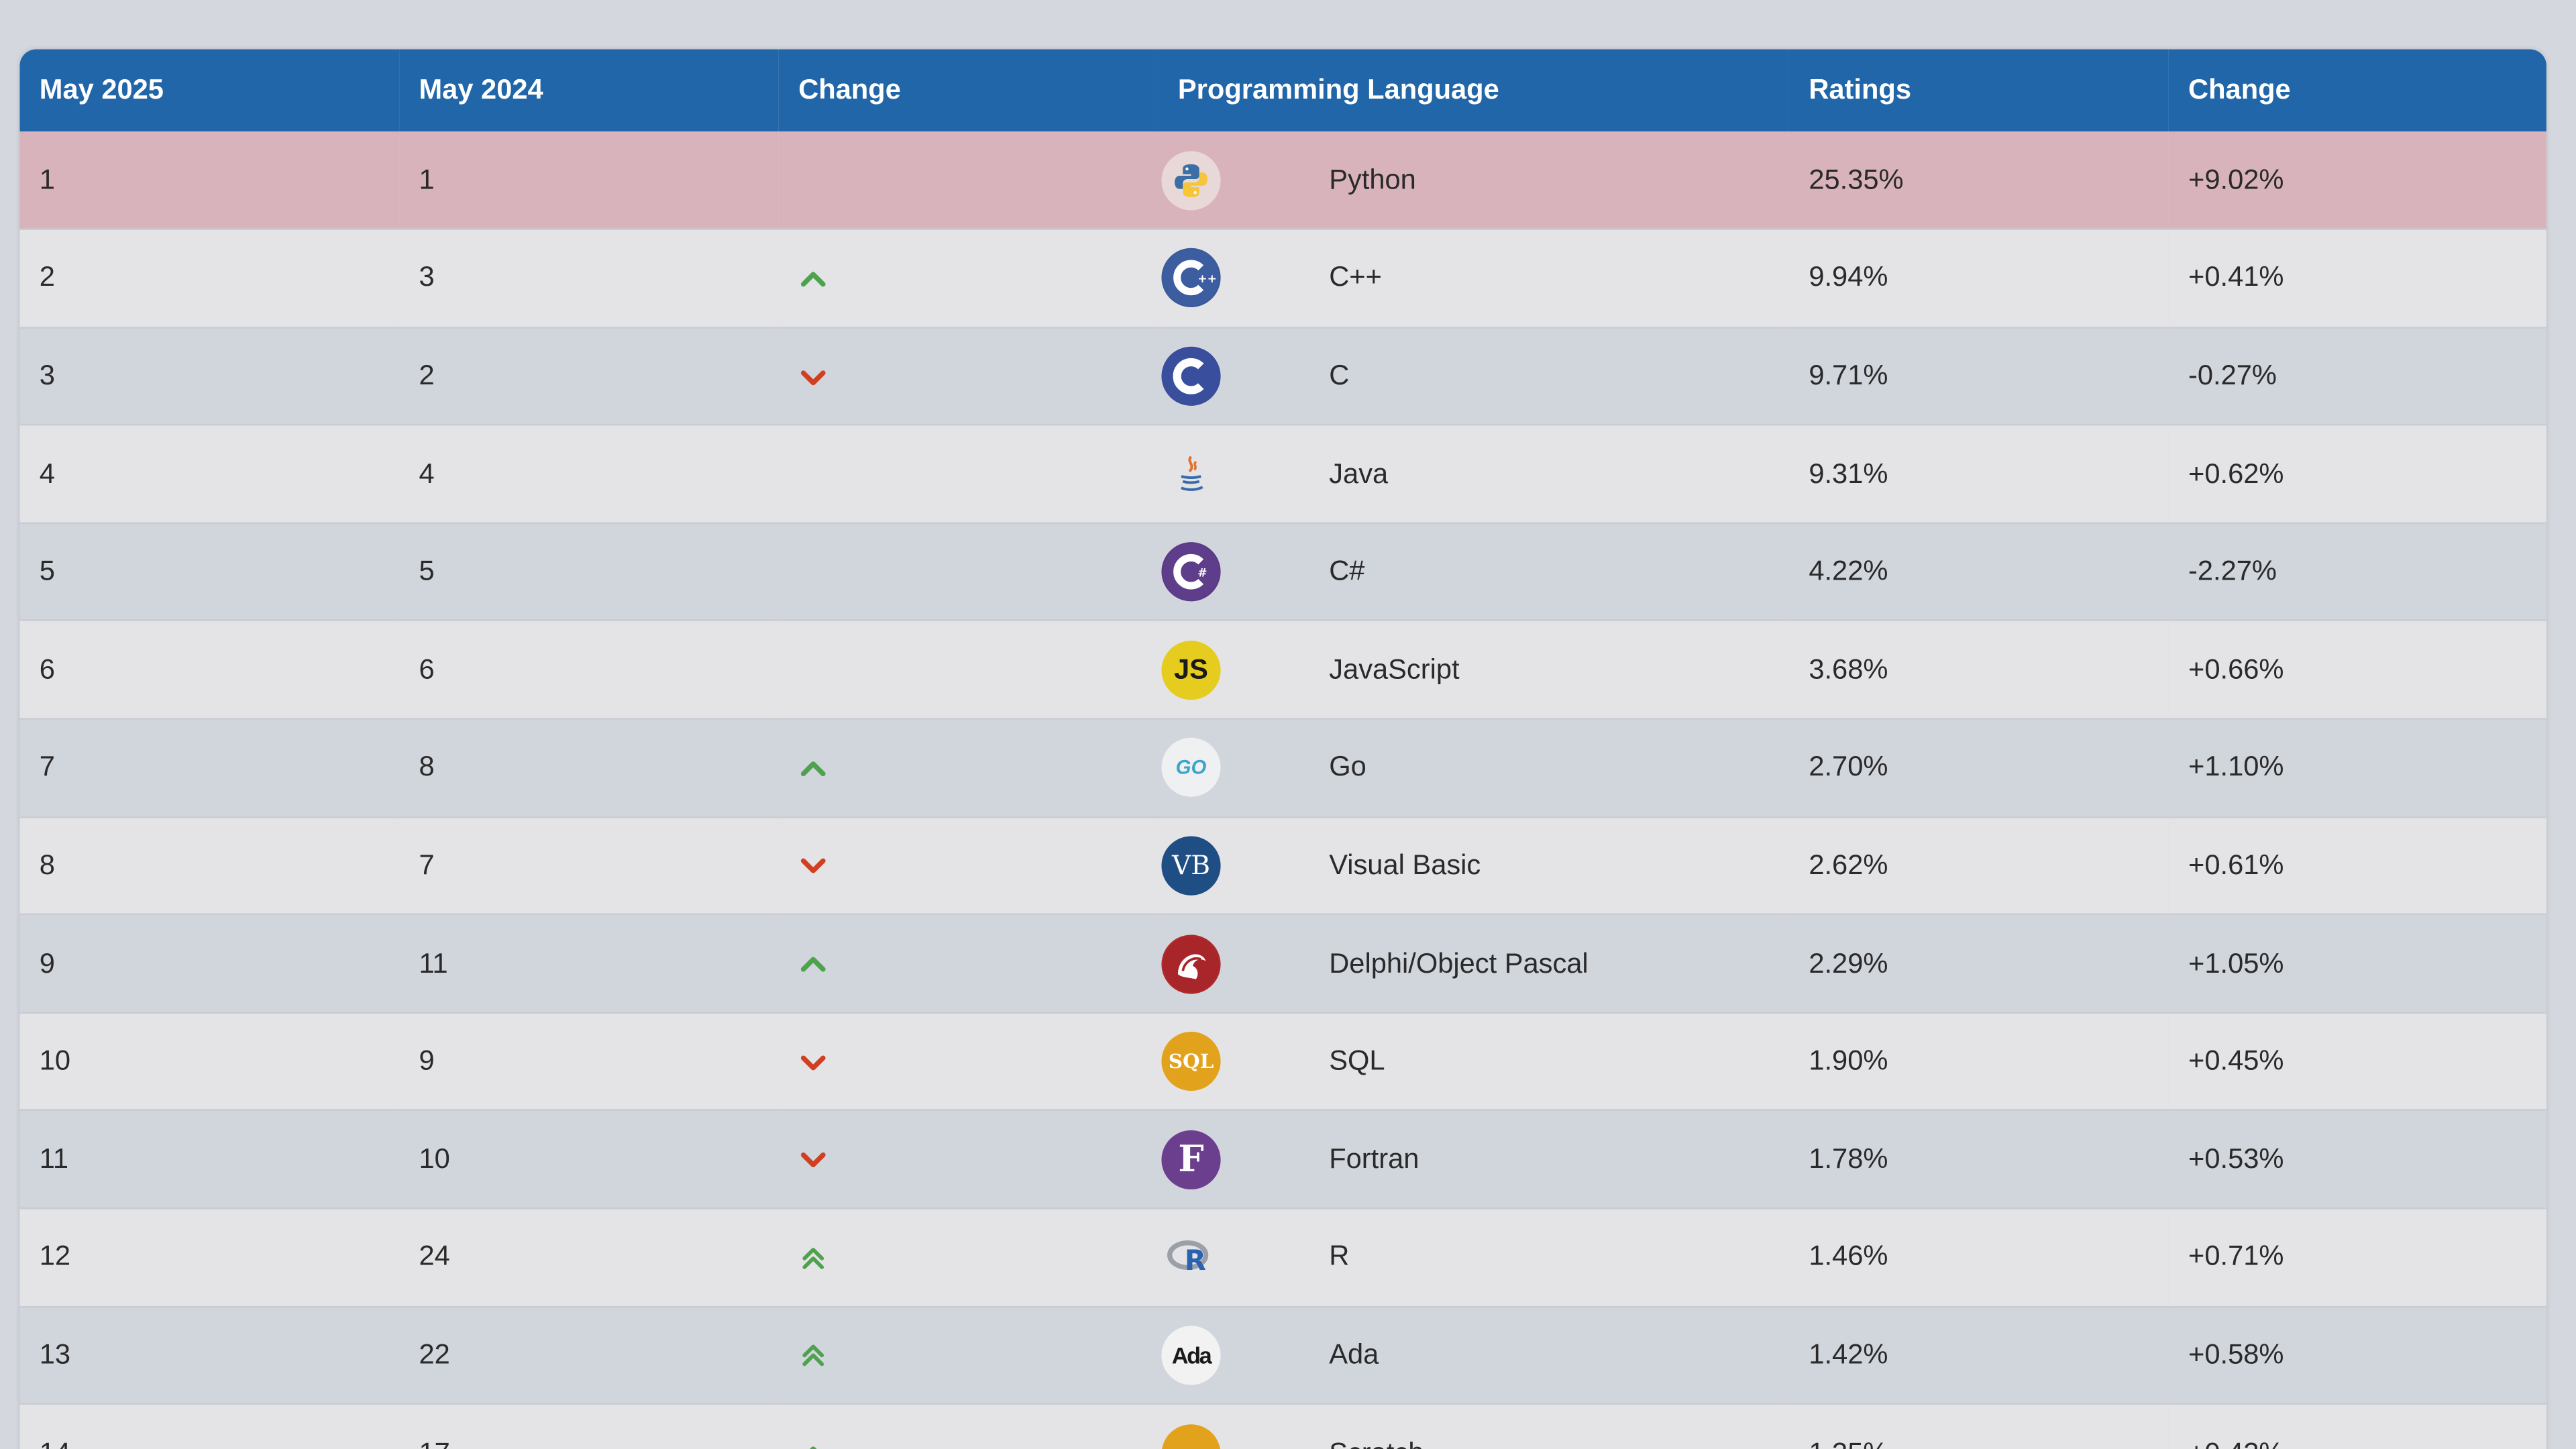 The width and height of the screenshot is (2576, 1449). I want to click on table-row: 4 4 Java 9.31% +0.62%, so click(1282, 474).